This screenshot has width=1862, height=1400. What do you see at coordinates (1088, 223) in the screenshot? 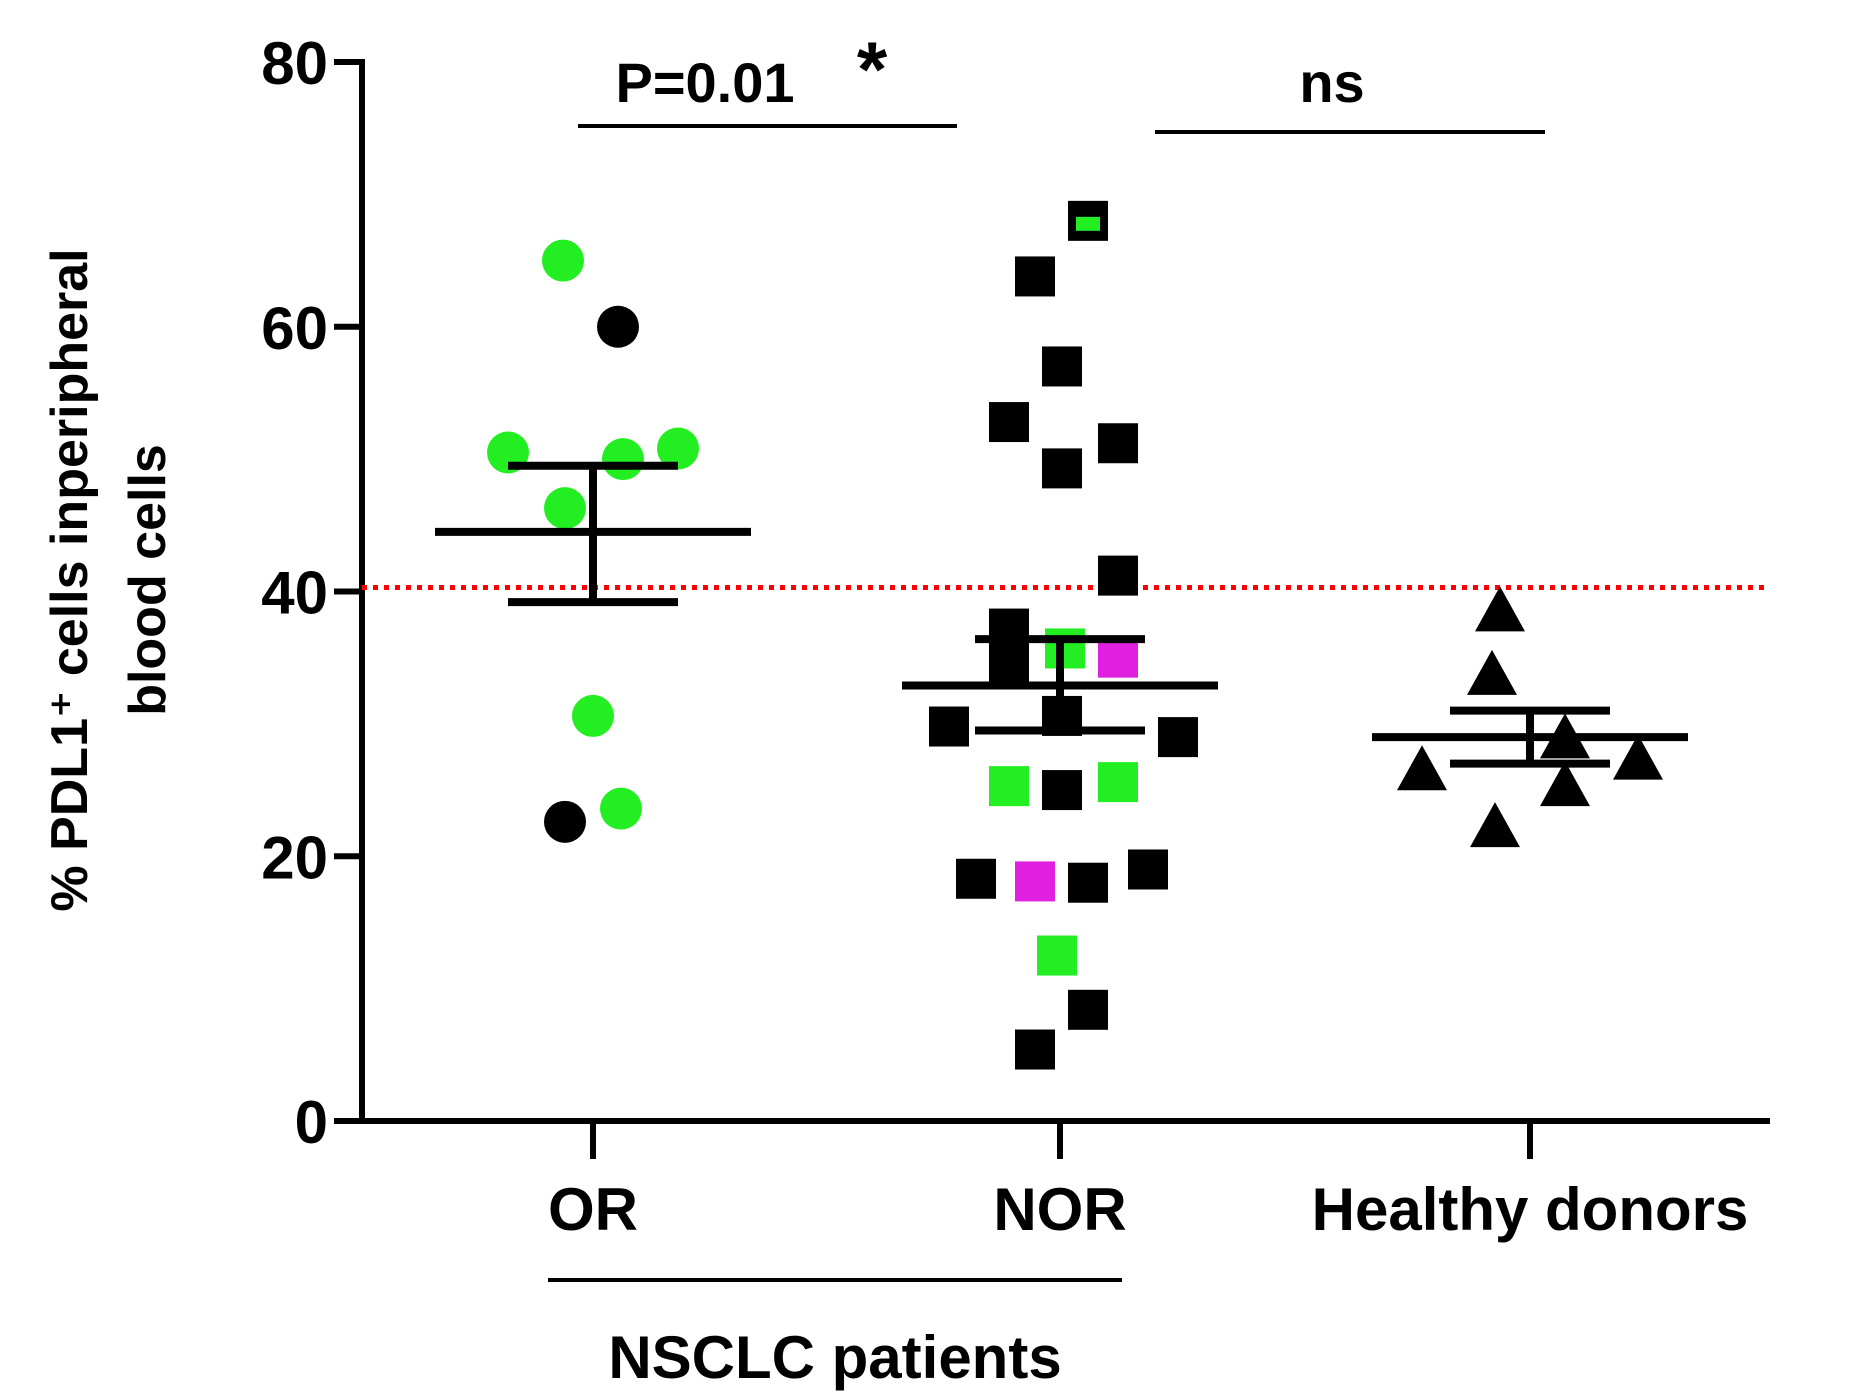
I see `nor-point-1-inner-mark` at bounding box center [1088, 223].